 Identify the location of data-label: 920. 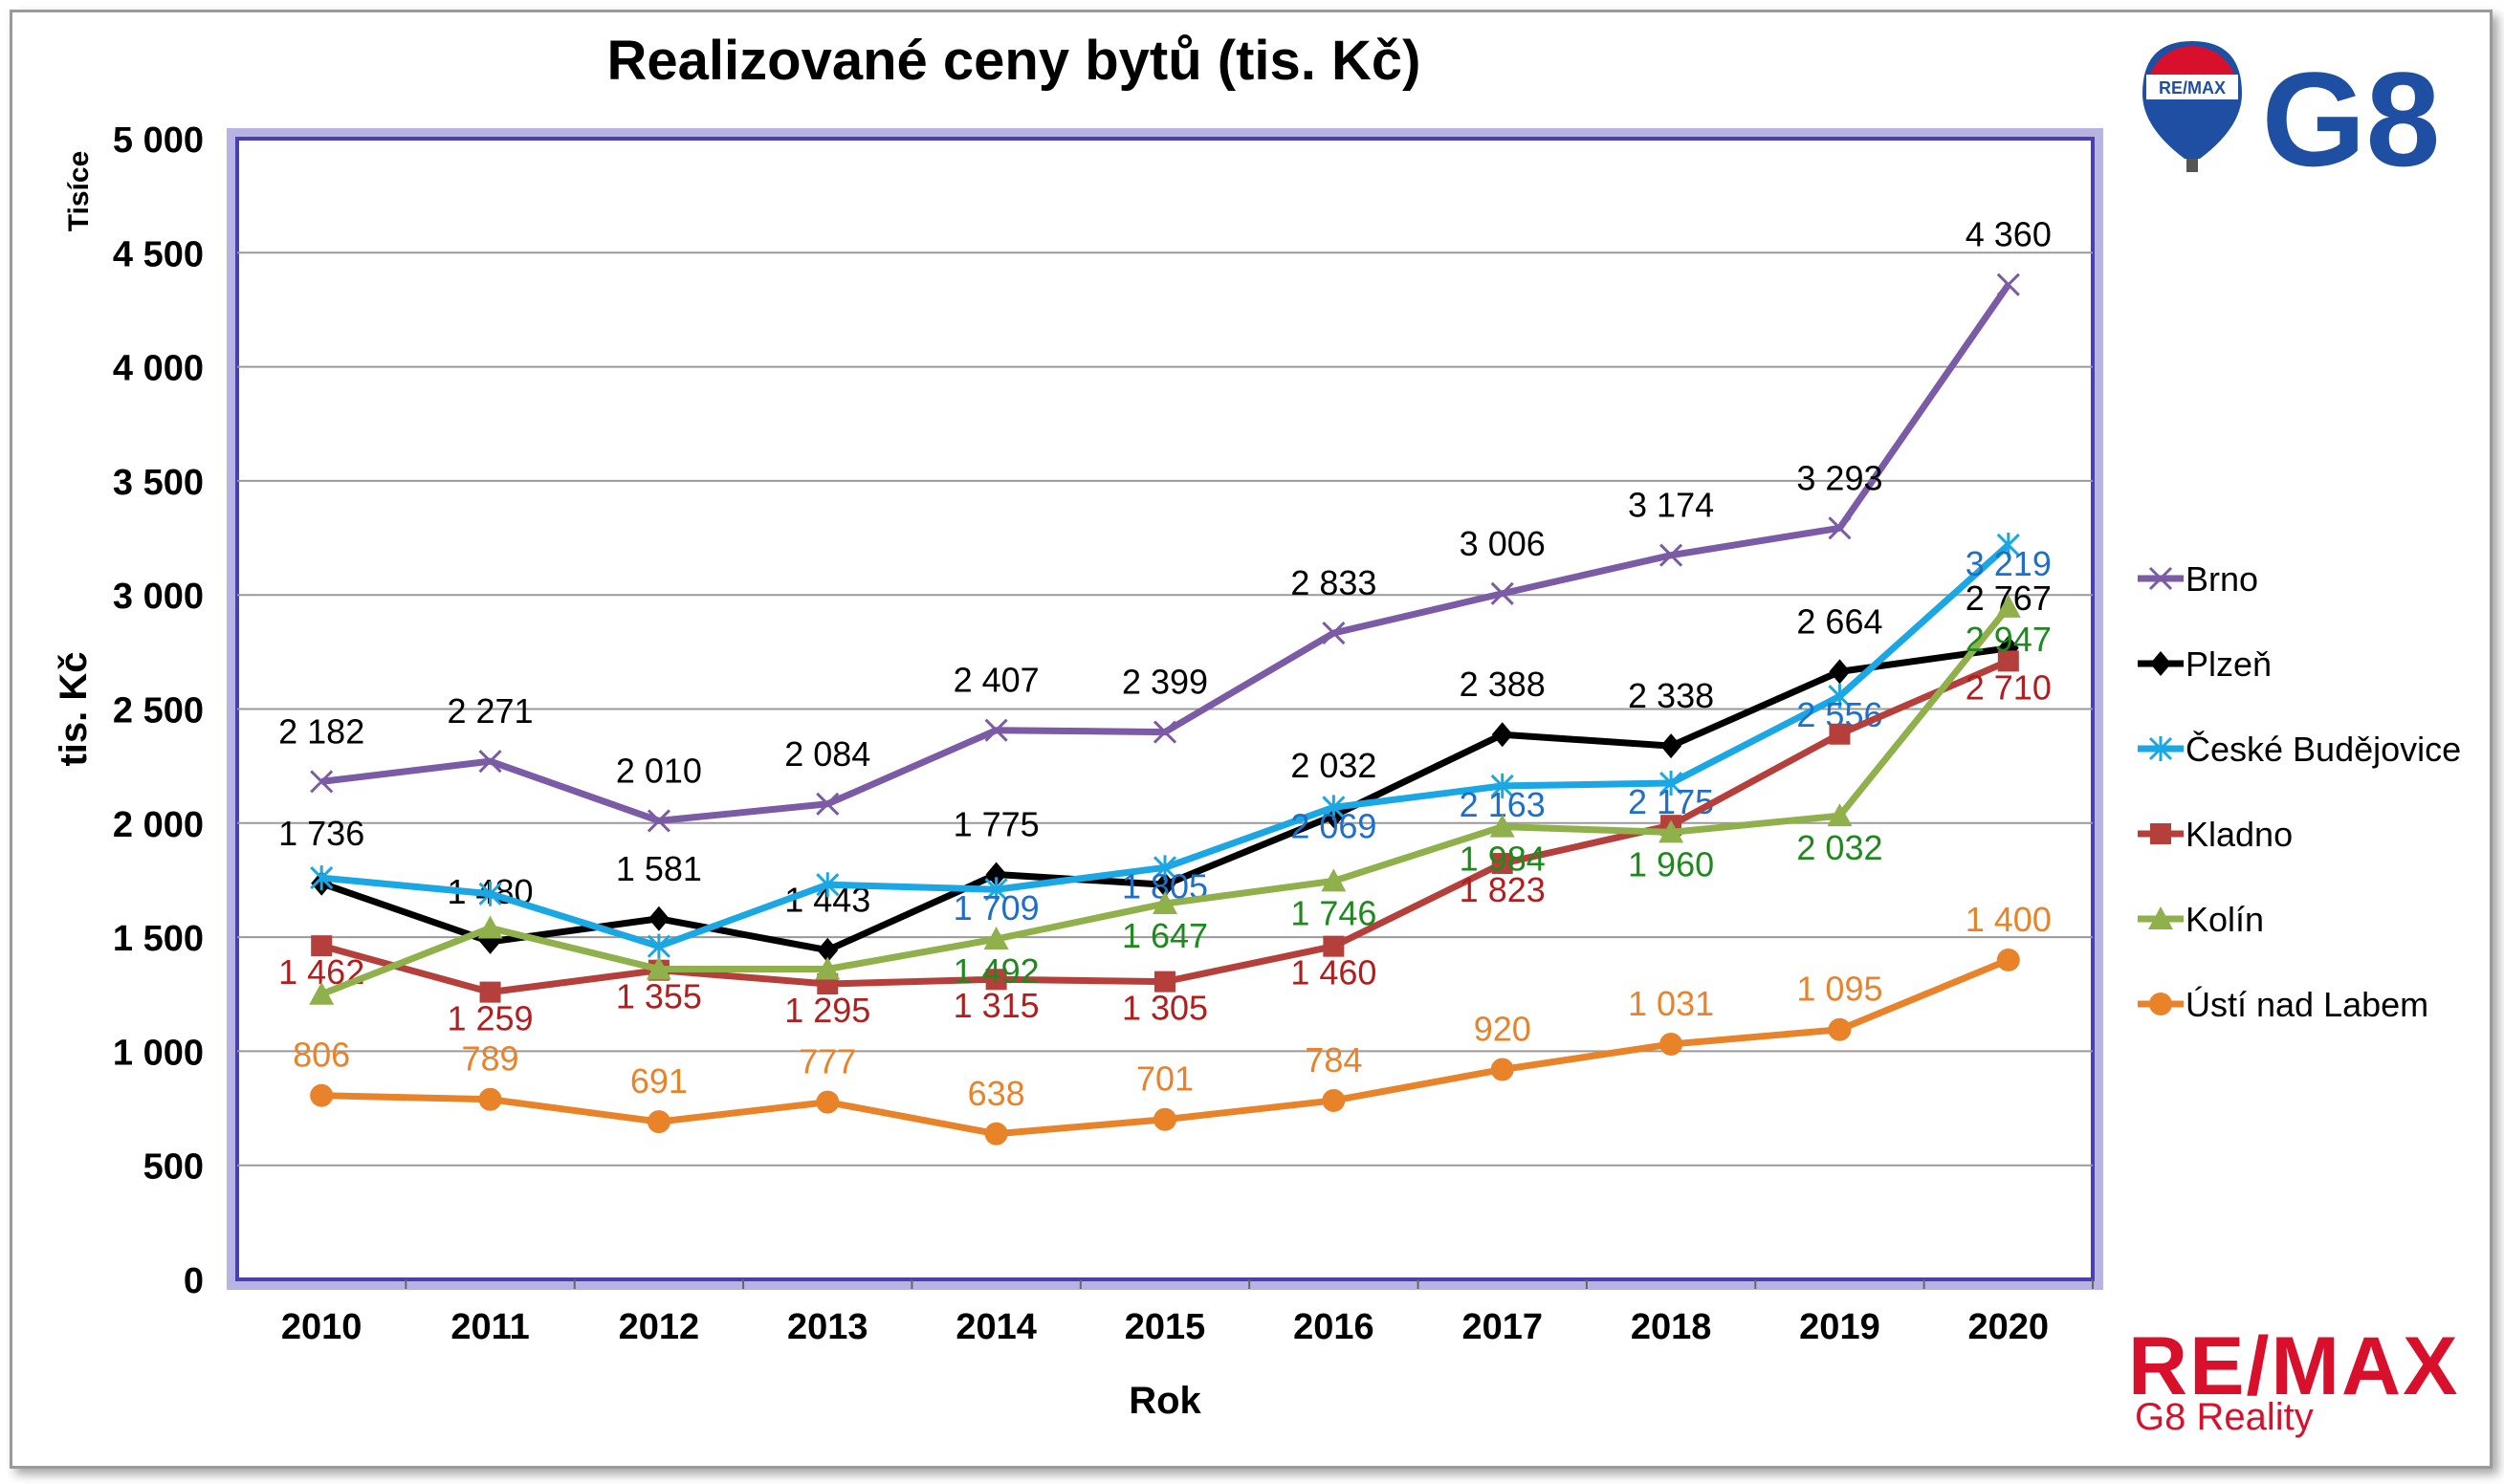
(1502, 1028).